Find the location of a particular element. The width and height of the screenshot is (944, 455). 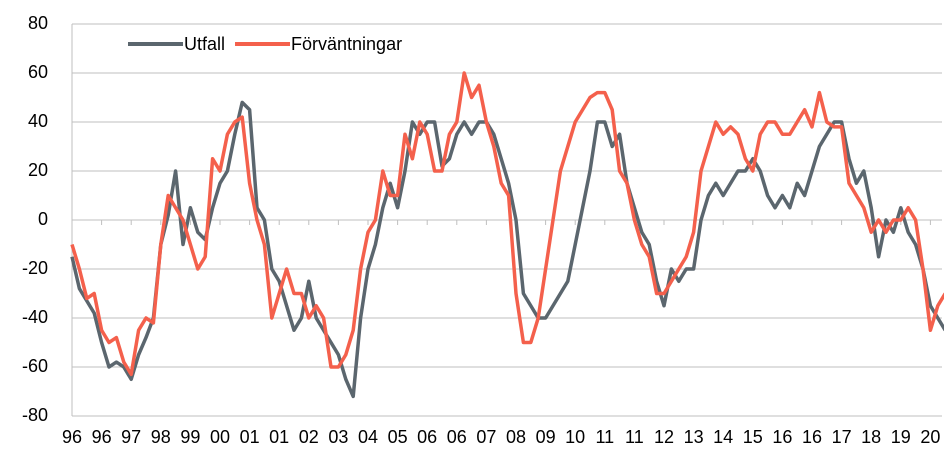

y-tick-label: -20 is located at coordinates (35, 268).